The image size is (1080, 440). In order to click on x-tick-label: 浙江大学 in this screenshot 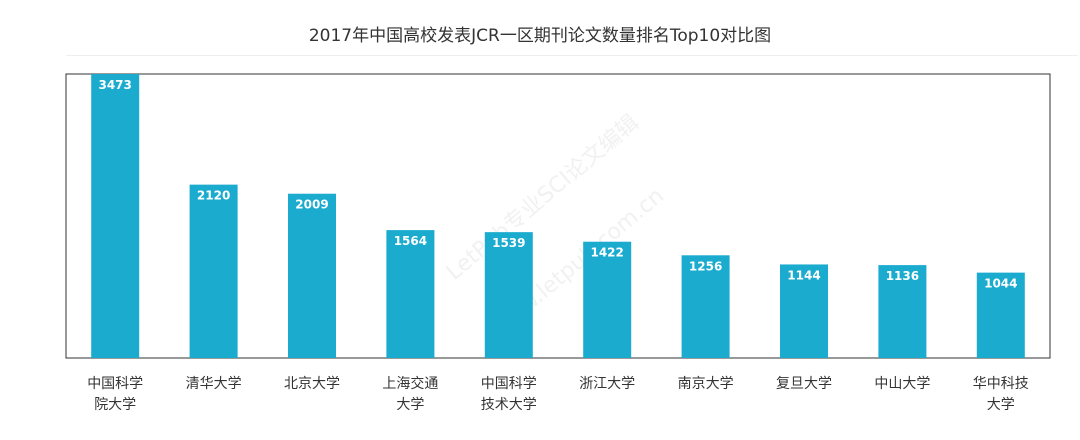, I will do `click(607, 384)`.